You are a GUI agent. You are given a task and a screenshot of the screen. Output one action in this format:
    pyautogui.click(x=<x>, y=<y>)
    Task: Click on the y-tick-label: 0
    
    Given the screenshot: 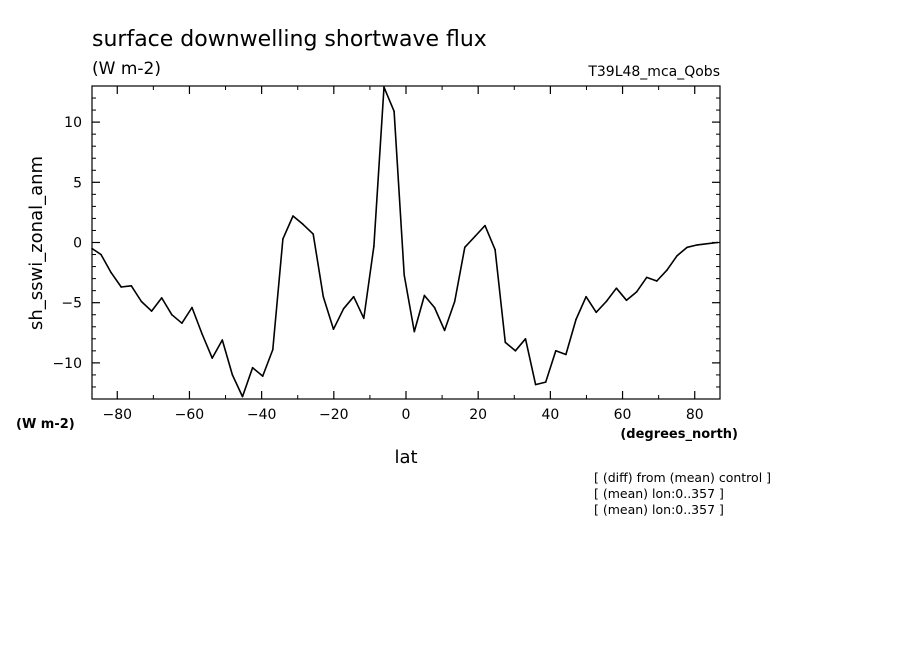 What is the action you would take?
    pyautogui.click(x=77, y=244)
    